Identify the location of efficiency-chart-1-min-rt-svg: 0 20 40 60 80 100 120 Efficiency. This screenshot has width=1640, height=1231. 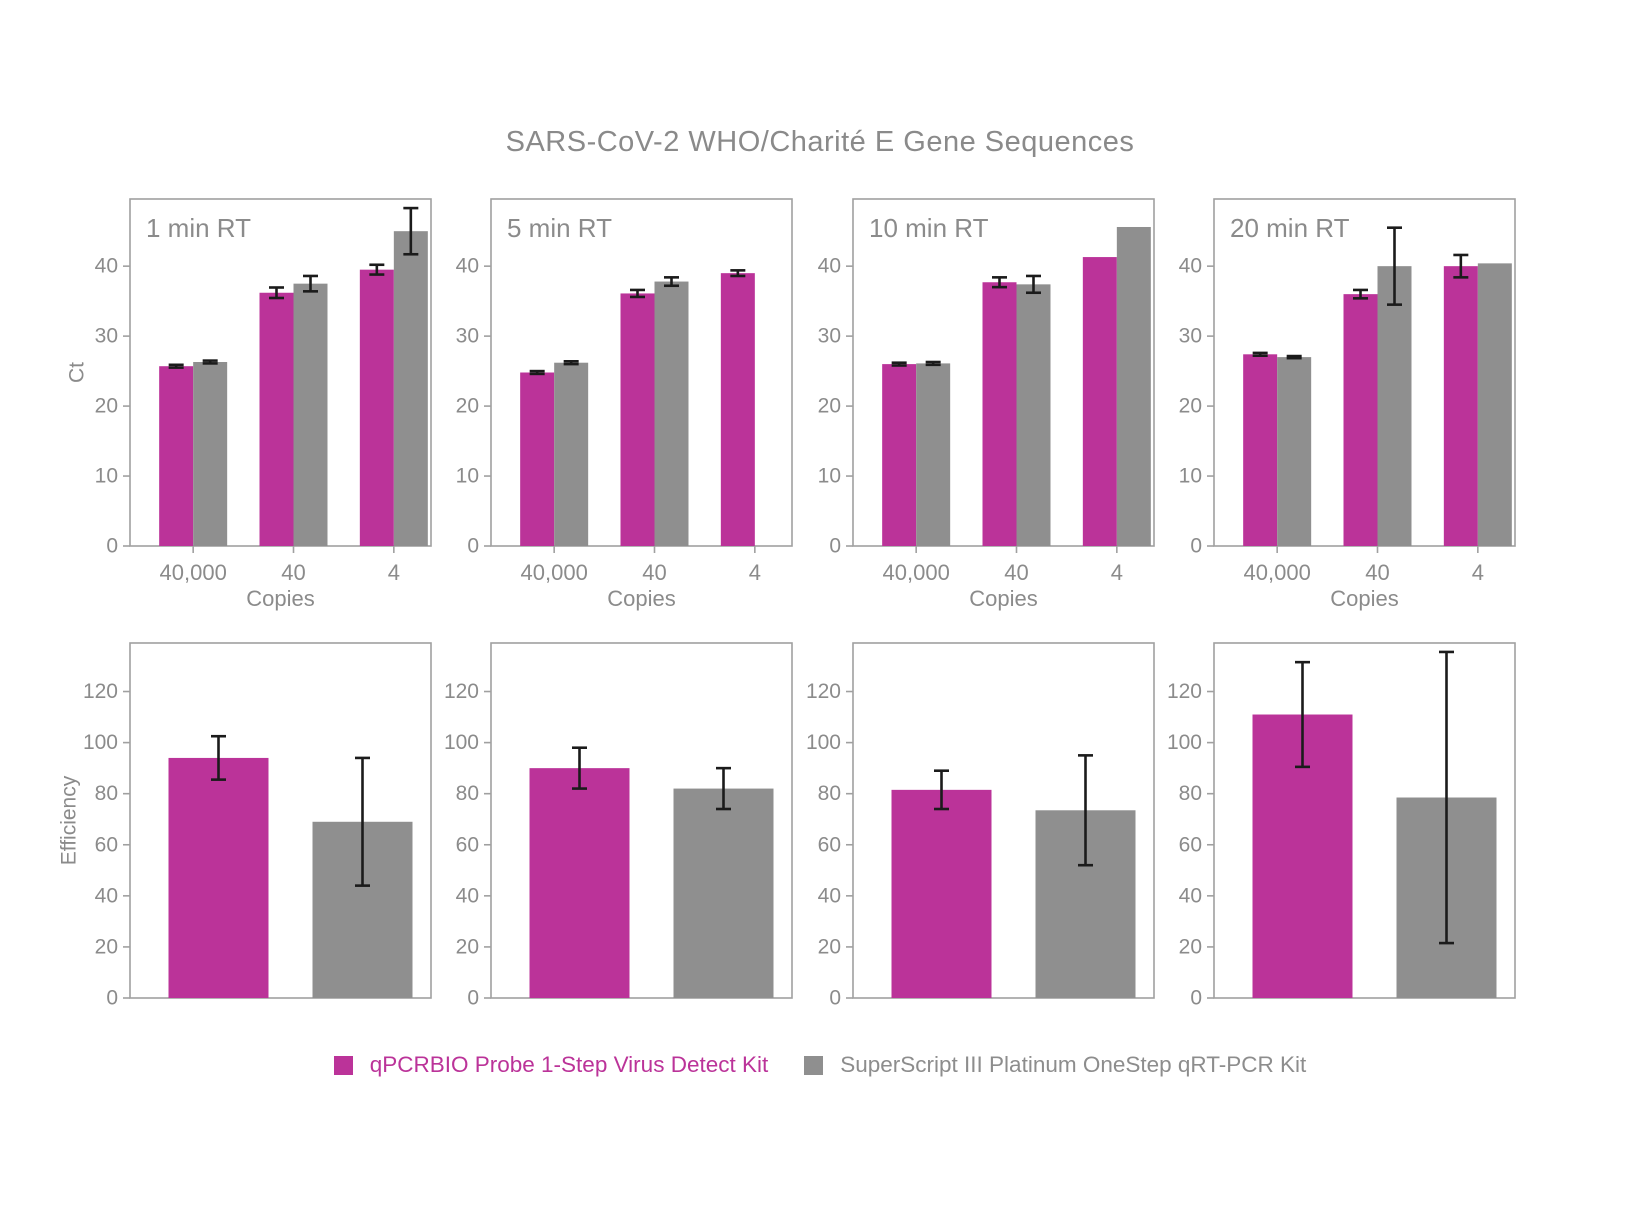
(245, 826).